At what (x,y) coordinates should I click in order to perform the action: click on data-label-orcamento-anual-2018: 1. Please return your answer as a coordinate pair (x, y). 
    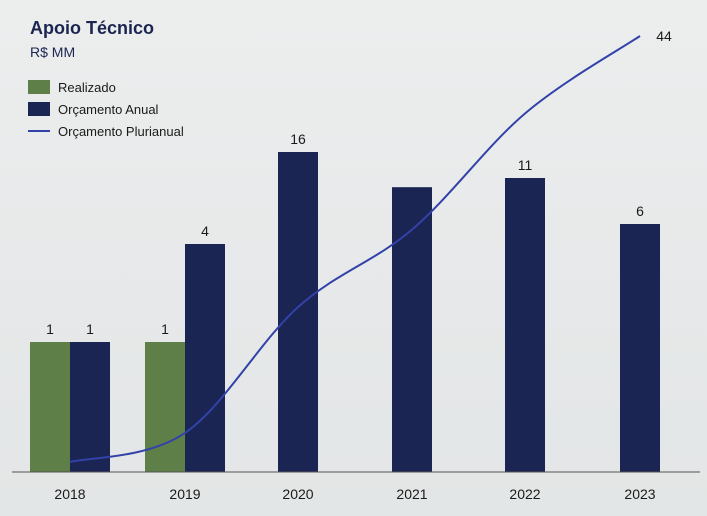
    Looking at the image, I should click on (90, 329).